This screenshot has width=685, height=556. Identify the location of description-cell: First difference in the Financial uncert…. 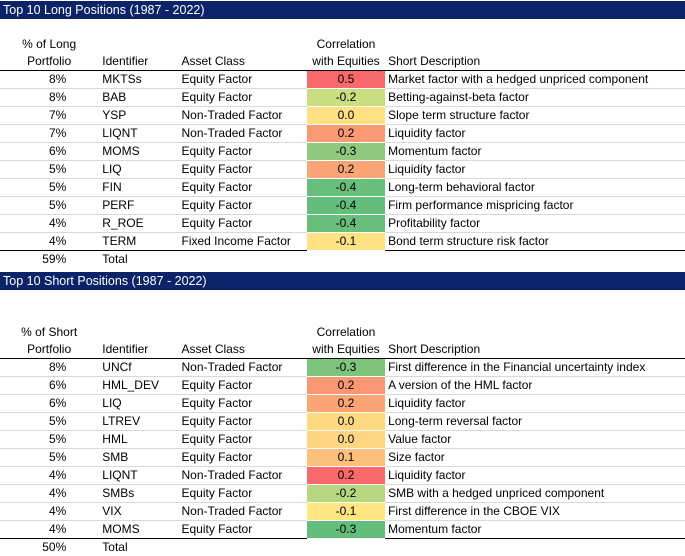
(535, 368).